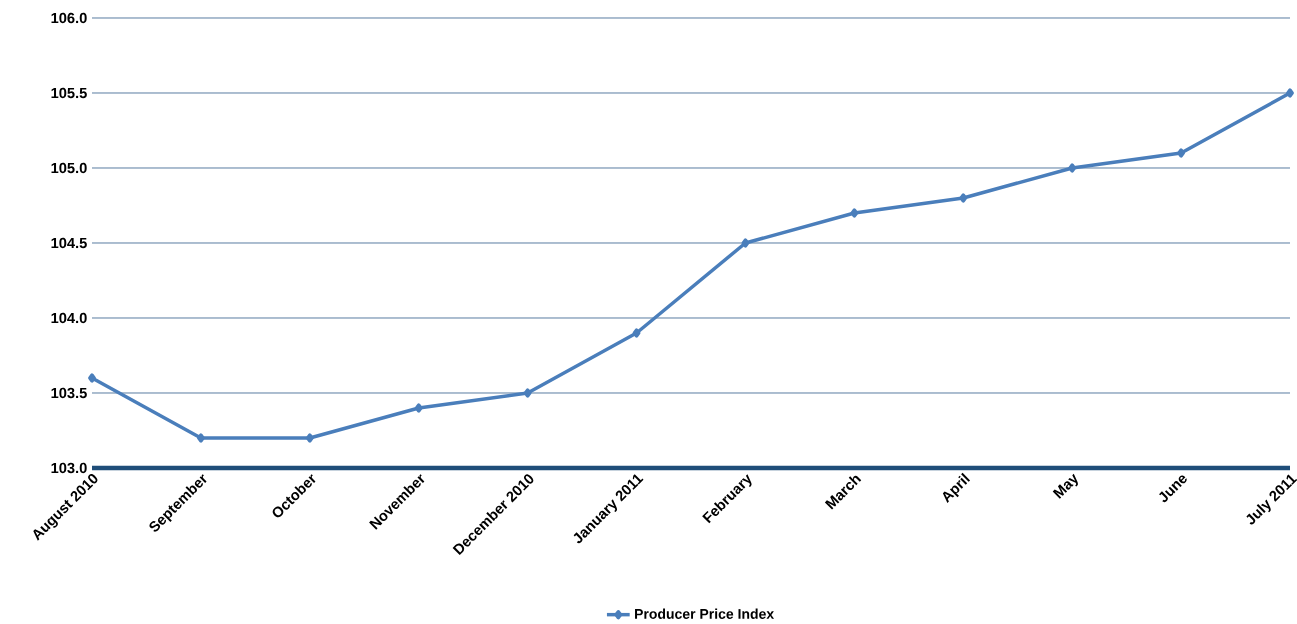 The image size is (1297, 624). What do you see at coordinates (69, 93) in the screenshot?
I see `y-tick-label: 105.5` at bounding box center [69, 93].